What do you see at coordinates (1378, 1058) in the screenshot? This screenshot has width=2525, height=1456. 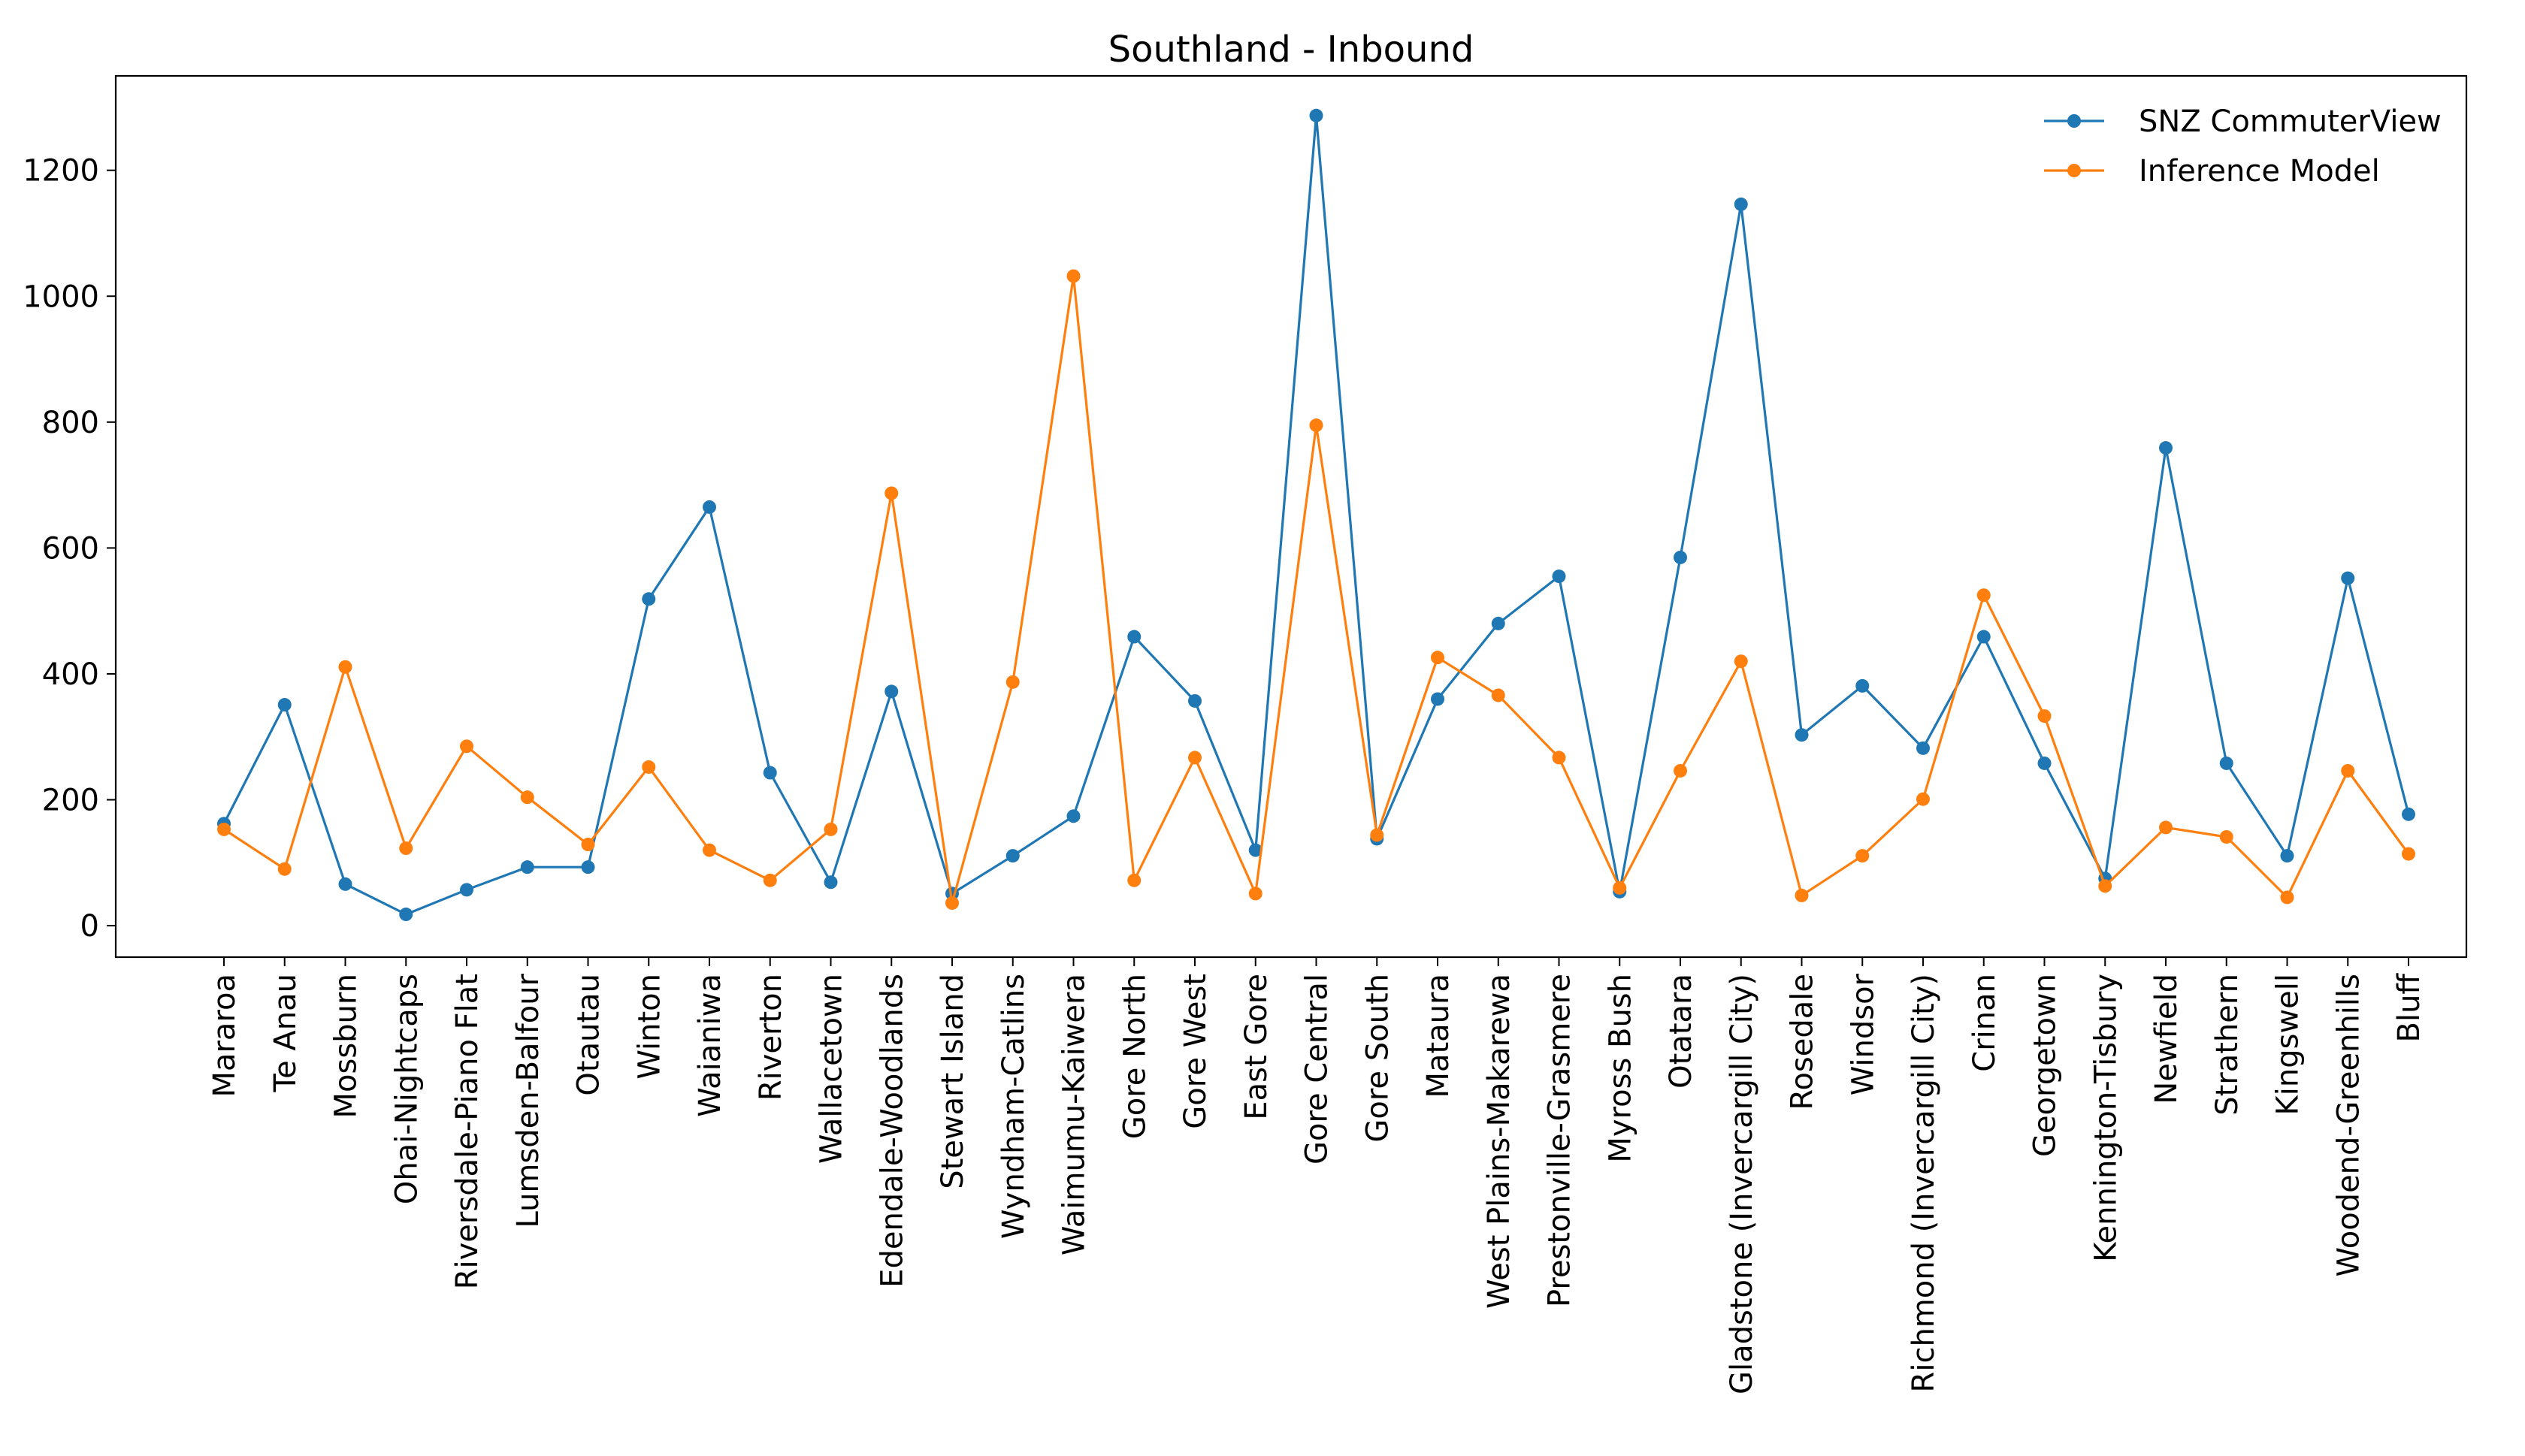 I see `x-tick-label: Gore South` at bounding box center [1378, 1058].